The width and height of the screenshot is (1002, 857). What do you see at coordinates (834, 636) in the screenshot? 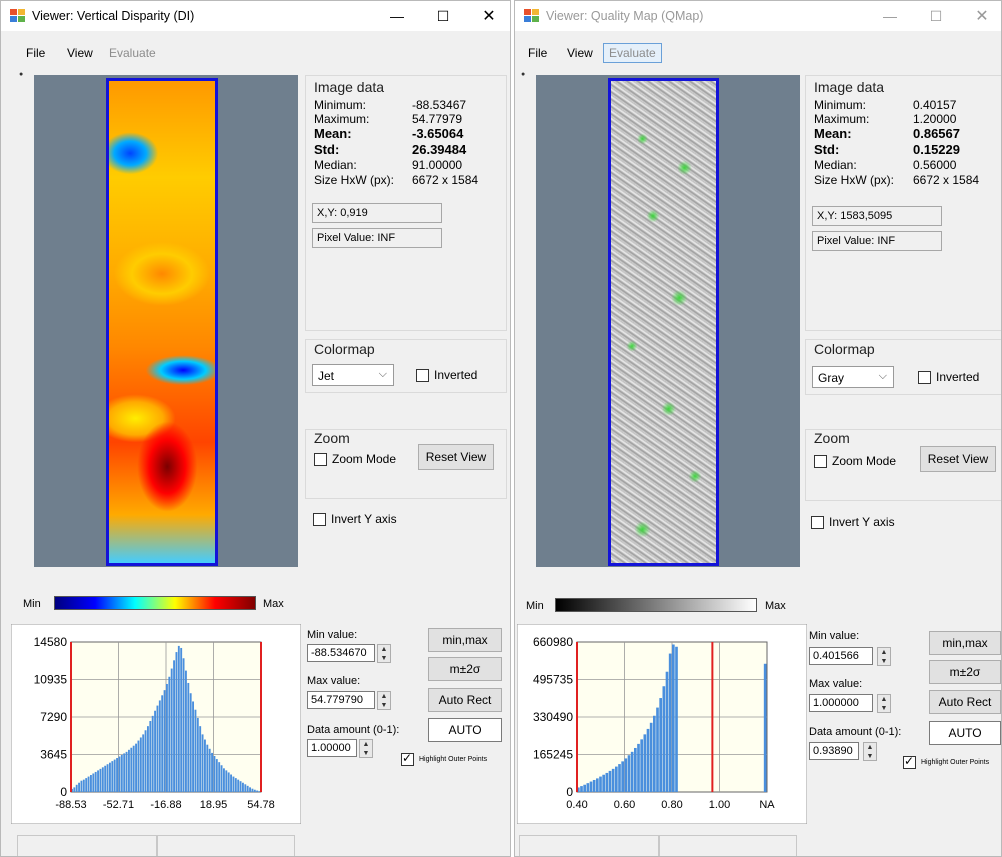
I see `min-value-label: Min value:` at bounding box center [834, 636].